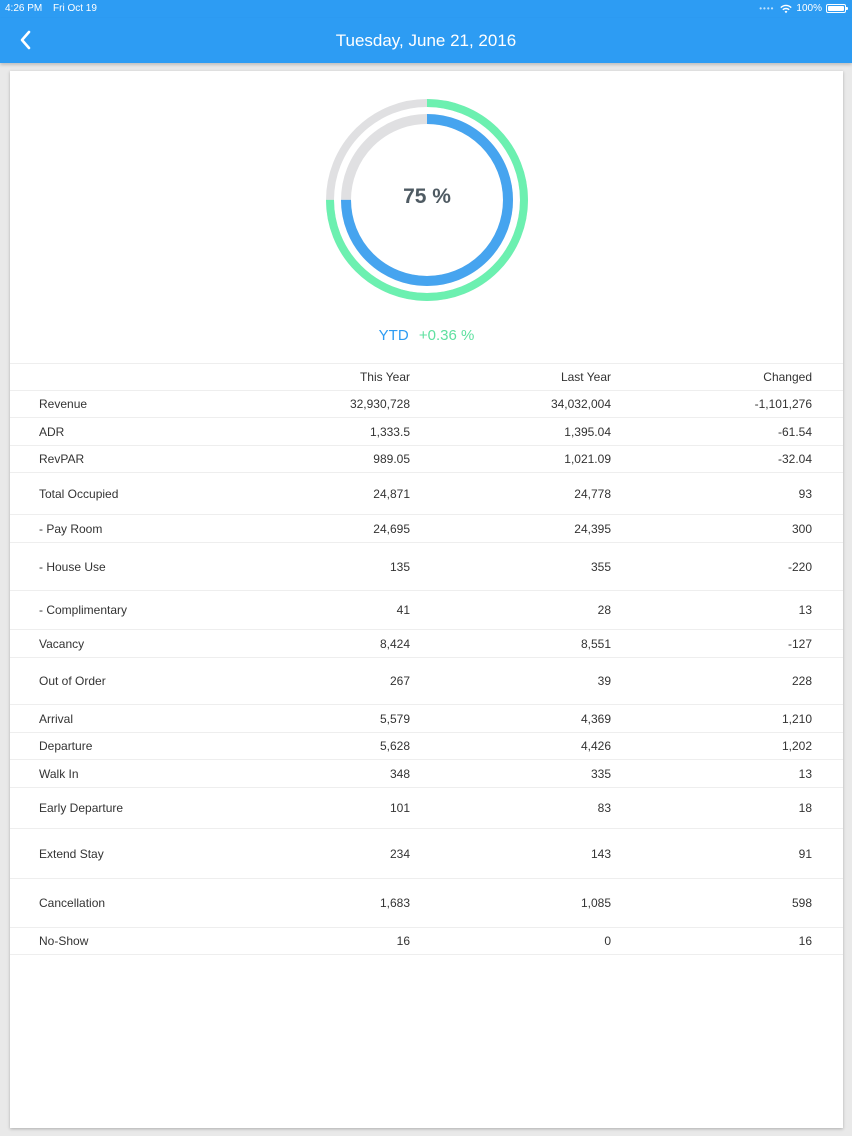  What do you see at coordinates (79, 493) in the screenshot?
I see `row-label: Total Occupied` at bounding box center [79, 493].